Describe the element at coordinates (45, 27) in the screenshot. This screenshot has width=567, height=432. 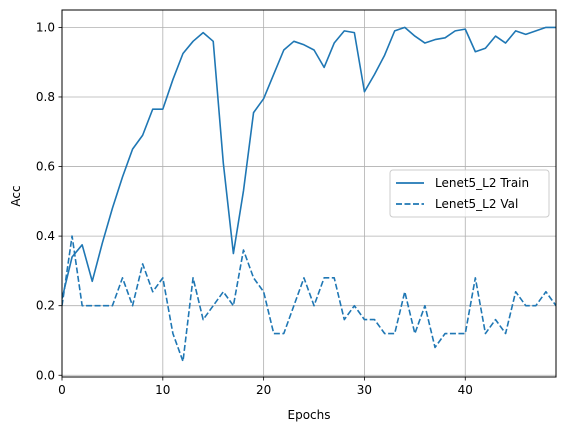
I see `y-tick-label: 1.0` at that location.